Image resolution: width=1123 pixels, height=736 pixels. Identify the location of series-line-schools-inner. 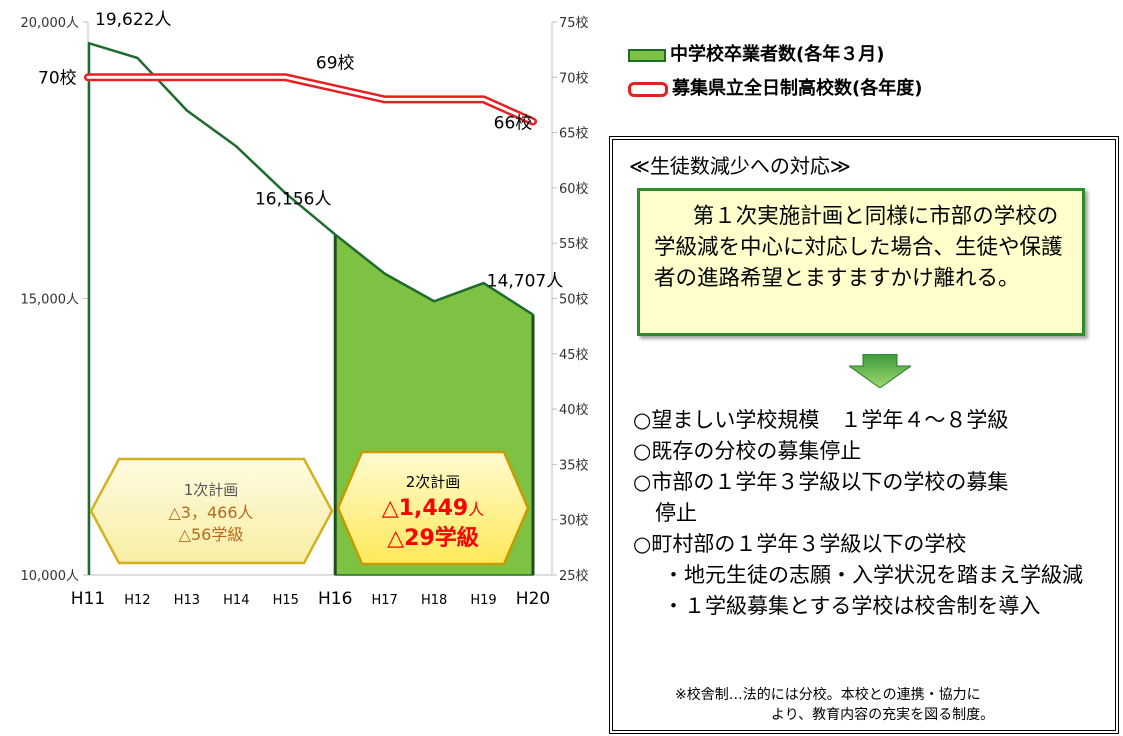
(310, 99).